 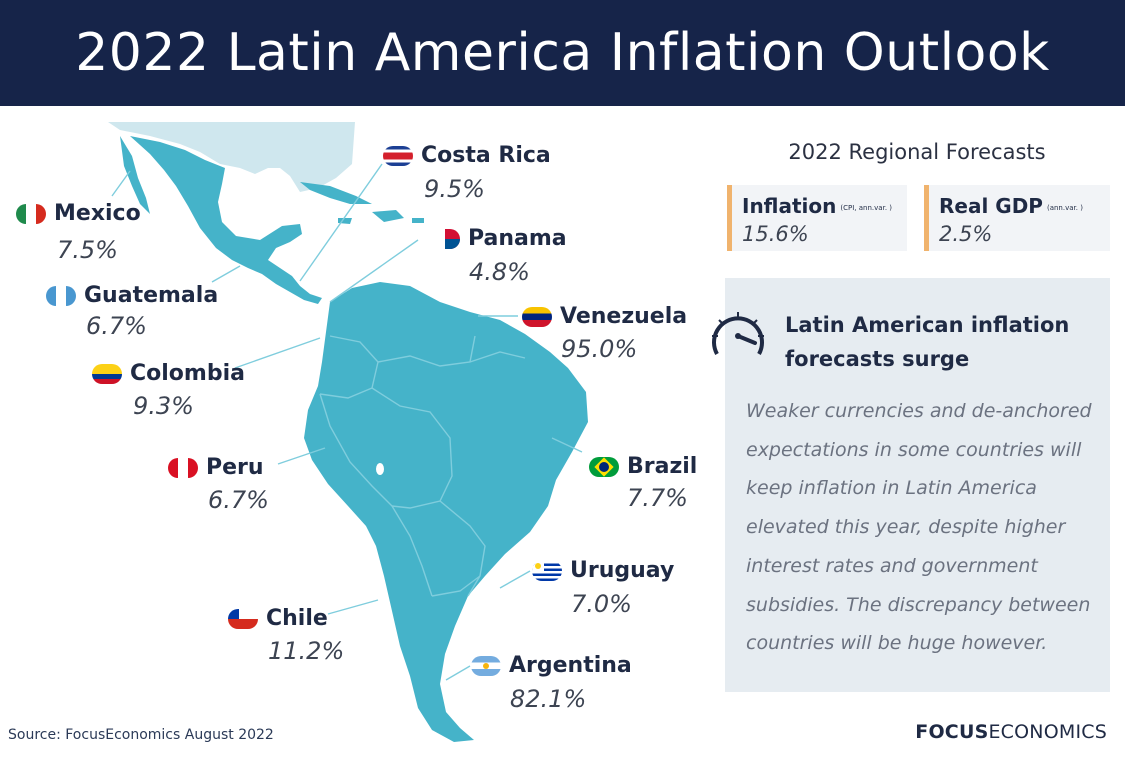 I want to click on country-value: 4.8%, so click(x=499, y=272).